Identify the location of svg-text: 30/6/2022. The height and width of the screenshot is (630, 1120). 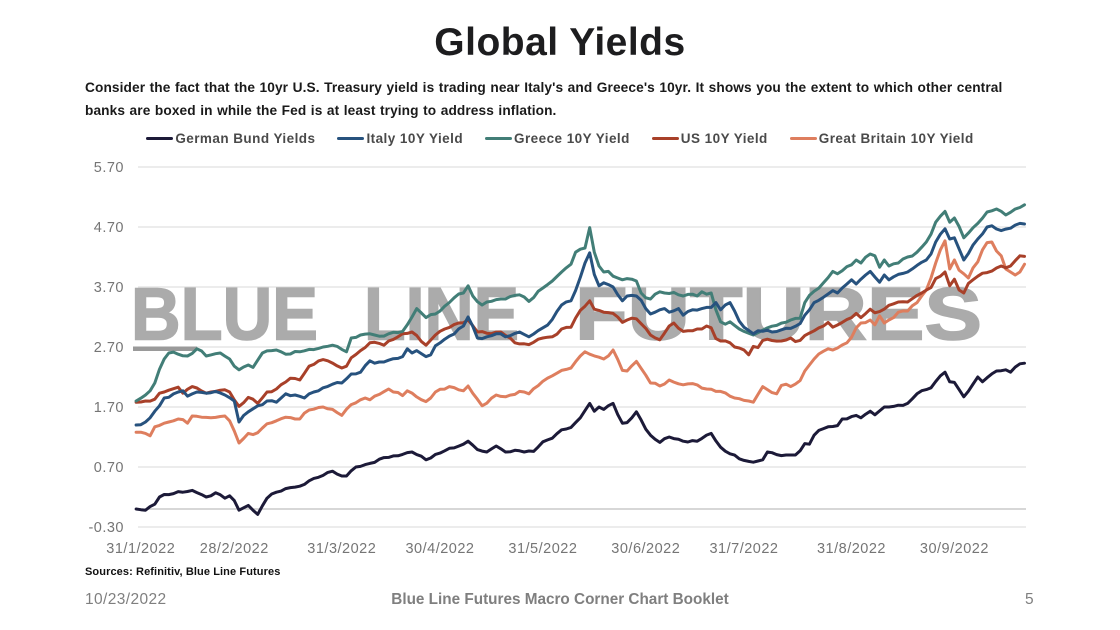
(645, 549).